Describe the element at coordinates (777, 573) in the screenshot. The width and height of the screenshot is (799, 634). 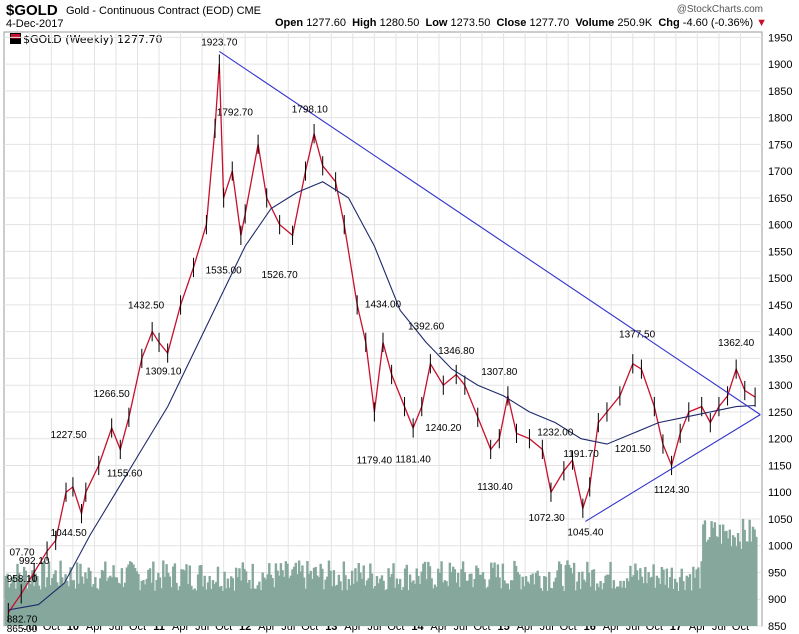
I see `y-tick-label: 950` at that location.